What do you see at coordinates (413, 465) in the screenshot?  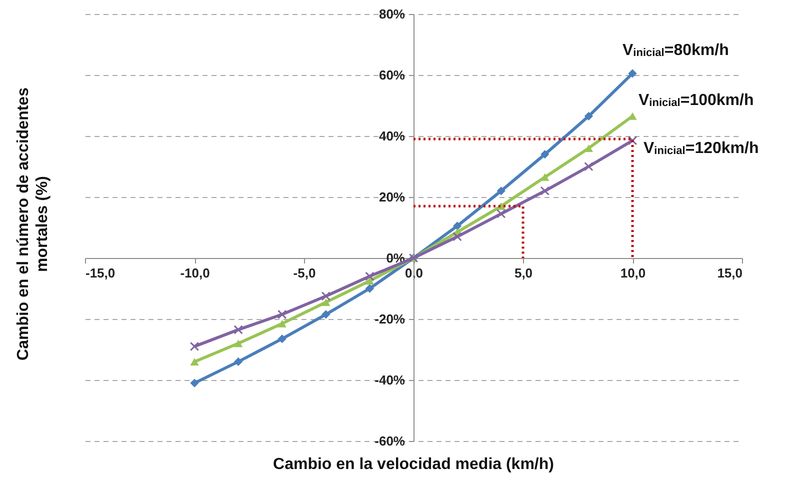 I see `x-axis-title: Cambio en la velocidad media (km/h)` at bounding box center [413, 465].